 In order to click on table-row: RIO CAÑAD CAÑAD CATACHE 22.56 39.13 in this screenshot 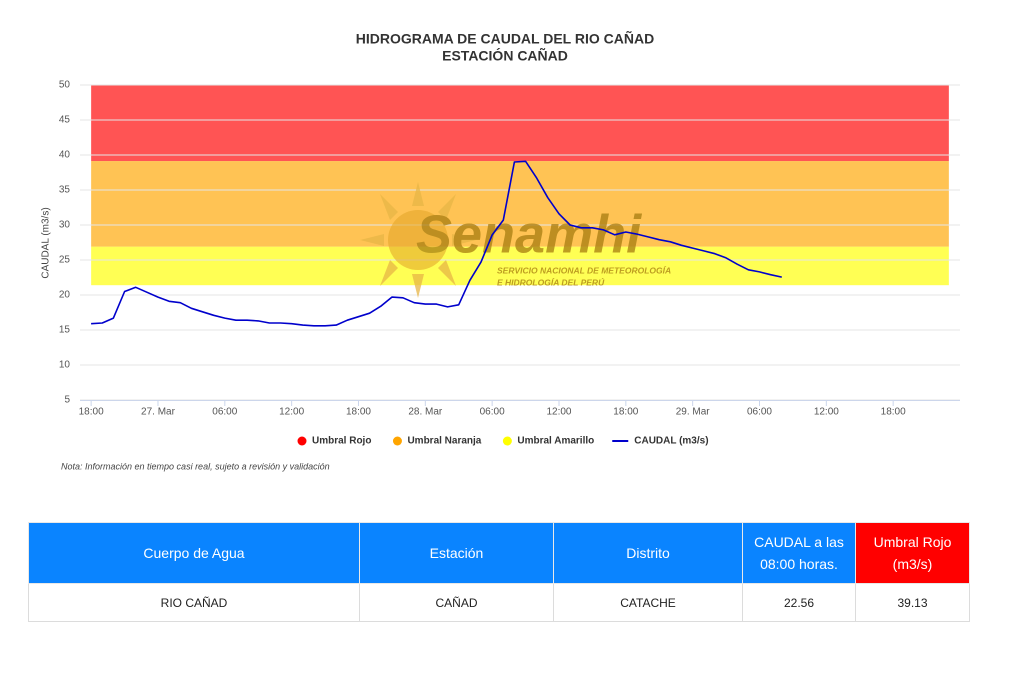, I will do `click(499, 602)`.